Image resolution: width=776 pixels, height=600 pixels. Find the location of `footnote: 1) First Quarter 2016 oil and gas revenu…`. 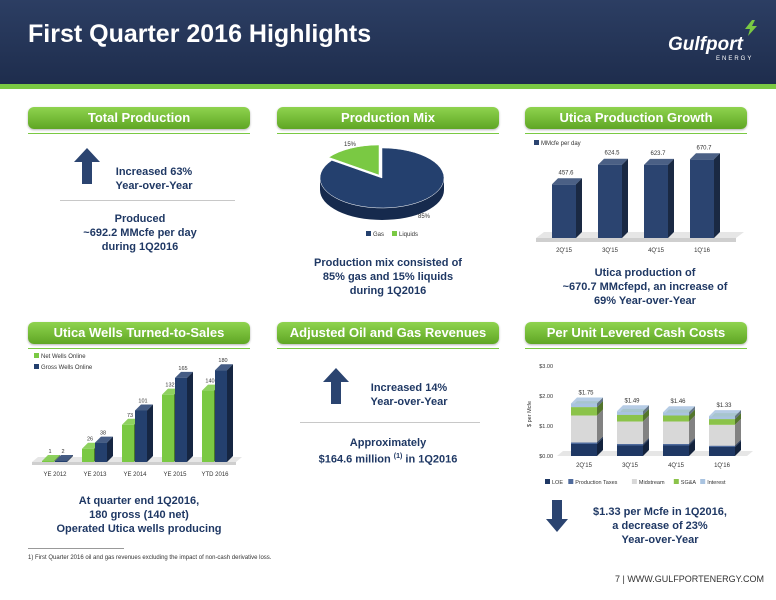

footnote: 1) First Quarter 2016 oil and gas revenu… is located at coordinates (150, 558).